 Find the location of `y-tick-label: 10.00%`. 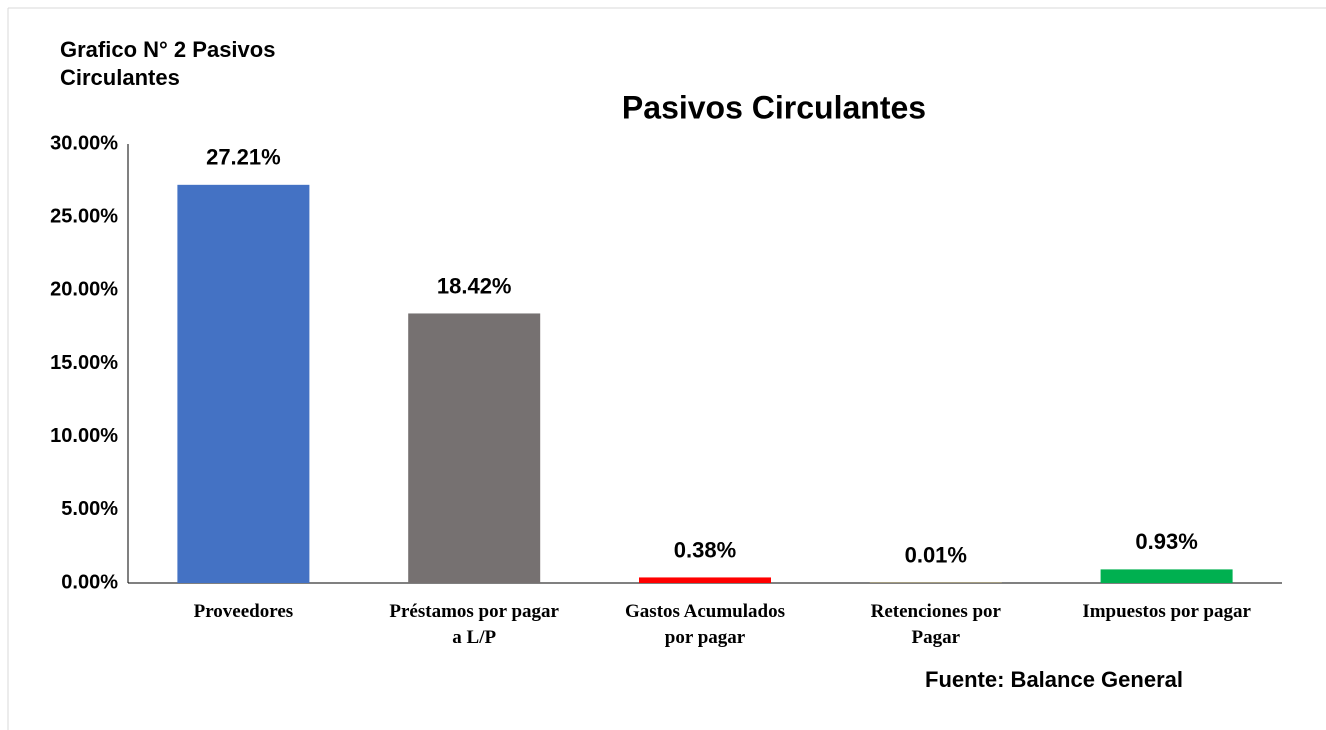

y-tick-label: 10.00% is located at coordinates (84, 436).